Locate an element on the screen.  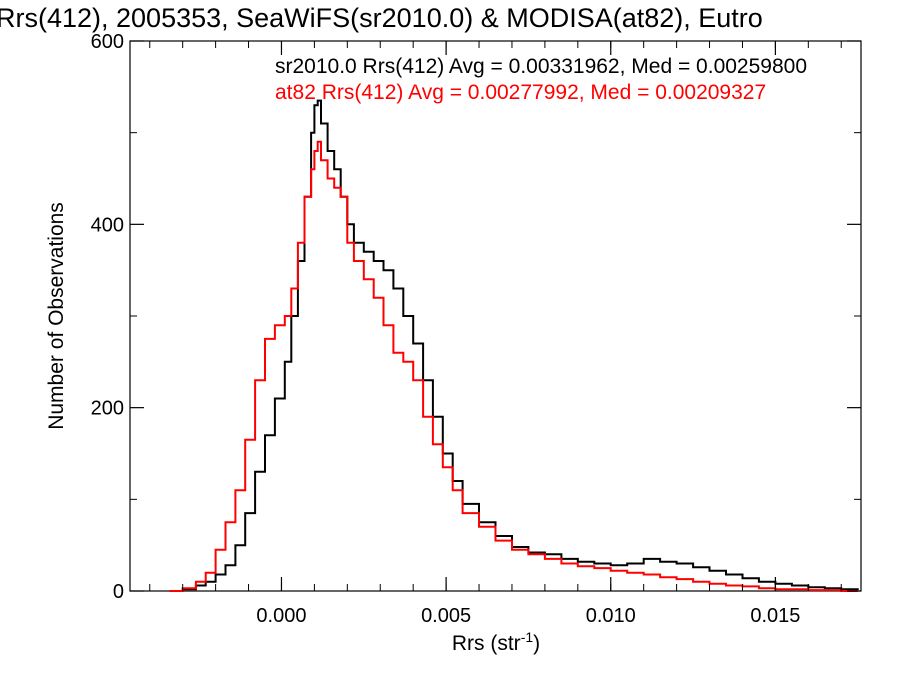
x-axis-label: Rrs (str-1) is located at coordinates (496, 642).